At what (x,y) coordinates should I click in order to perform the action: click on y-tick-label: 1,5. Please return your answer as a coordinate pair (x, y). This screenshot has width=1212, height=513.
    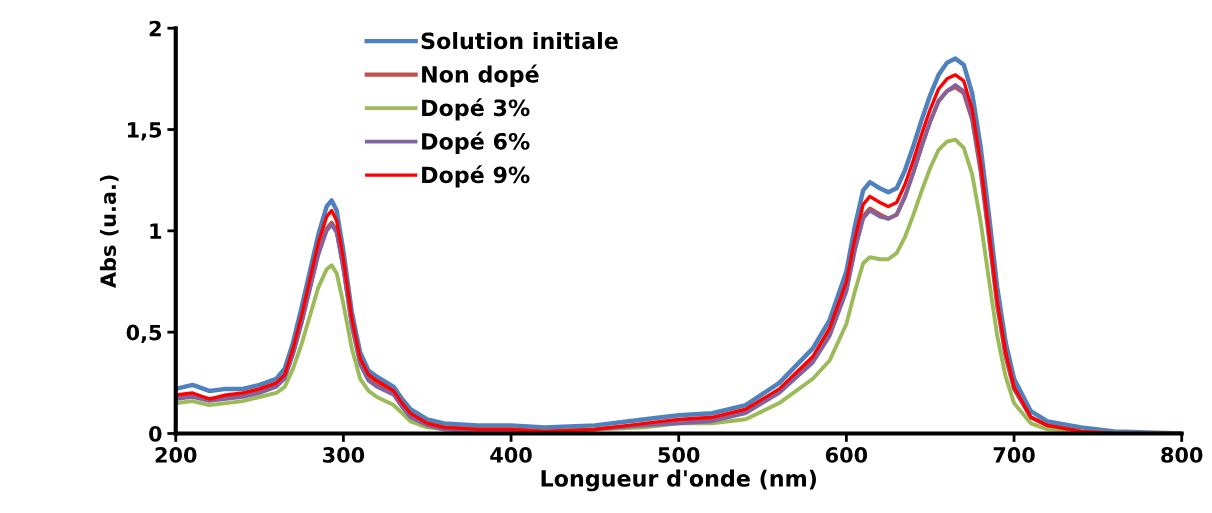
    Looking at the image, I should click on (144, 131).